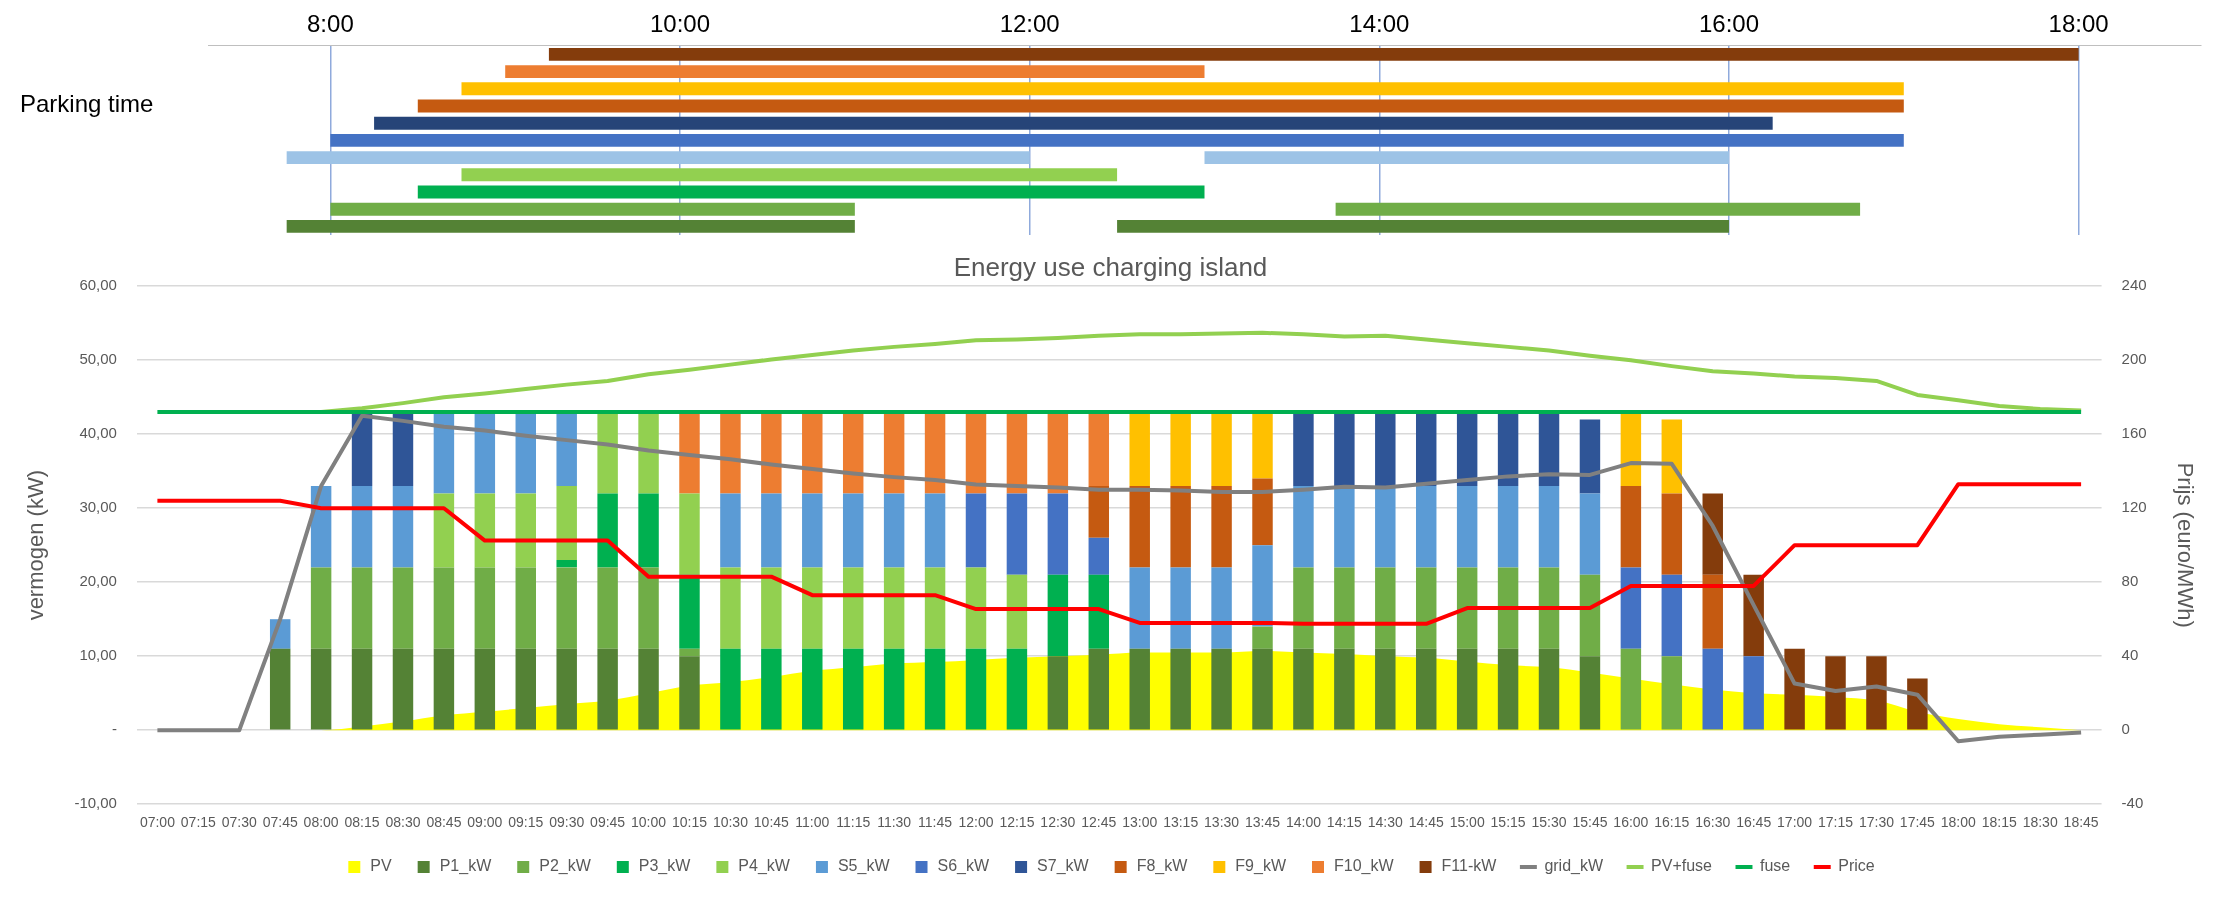 Image resolution: width=2221 pixels, height=902 pixels. I want to click on x-tick-label: 8:00, so click(330, 24).